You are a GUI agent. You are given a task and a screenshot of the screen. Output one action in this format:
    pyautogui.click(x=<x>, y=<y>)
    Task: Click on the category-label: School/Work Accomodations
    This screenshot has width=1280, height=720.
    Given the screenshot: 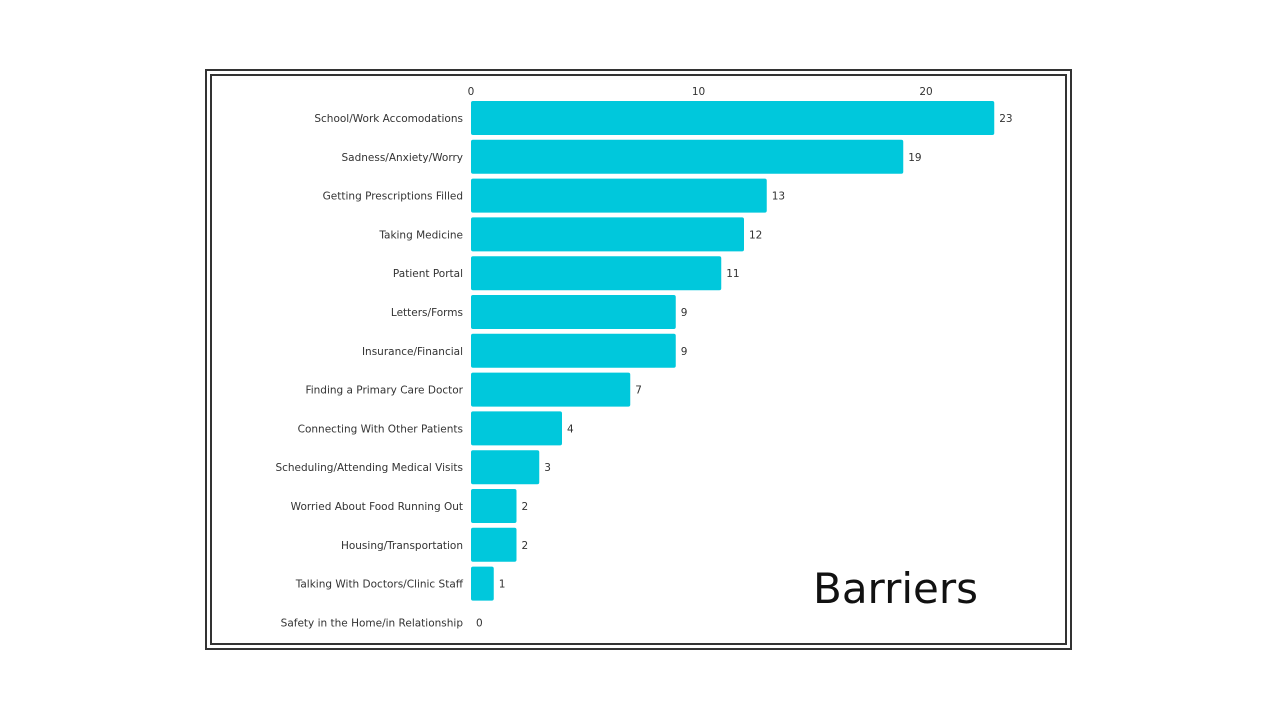 What is the action you would take?
    pyautogui.click(x=388, y=119)
    